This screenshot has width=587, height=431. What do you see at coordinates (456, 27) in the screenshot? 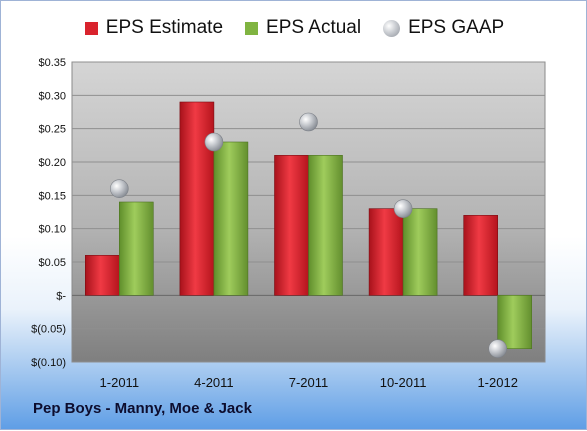
I see `legend-label-eps-gaap: EPS GAAP` at bounding box center [456, 27].